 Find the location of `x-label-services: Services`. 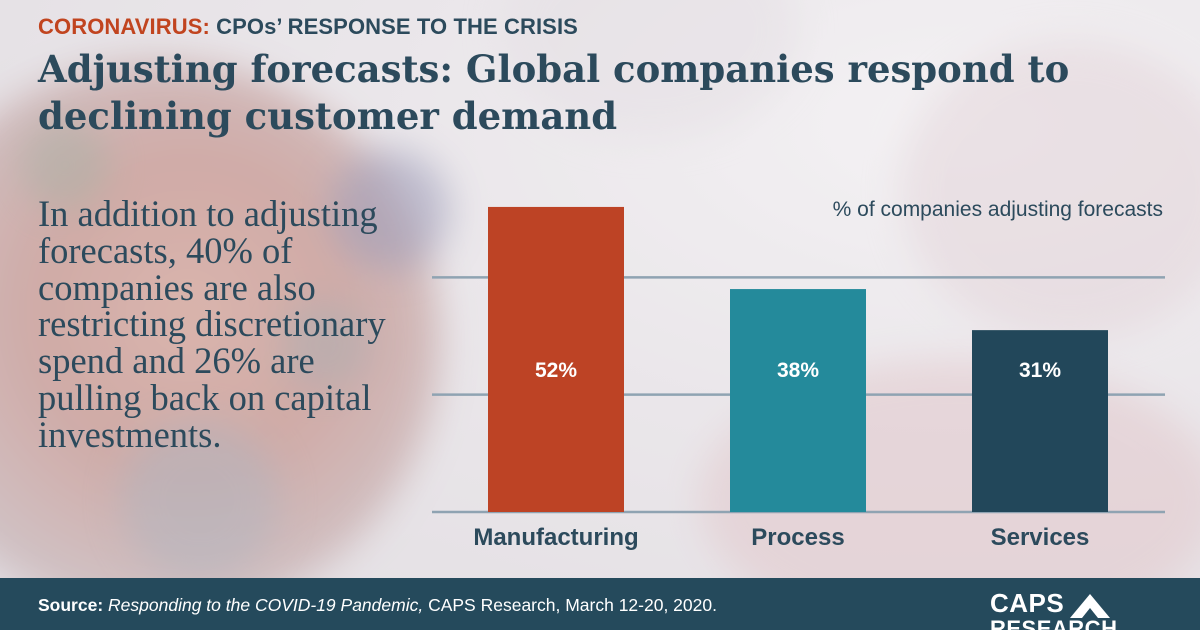

x-label-services: Services is located at coordinates (1040, 537).